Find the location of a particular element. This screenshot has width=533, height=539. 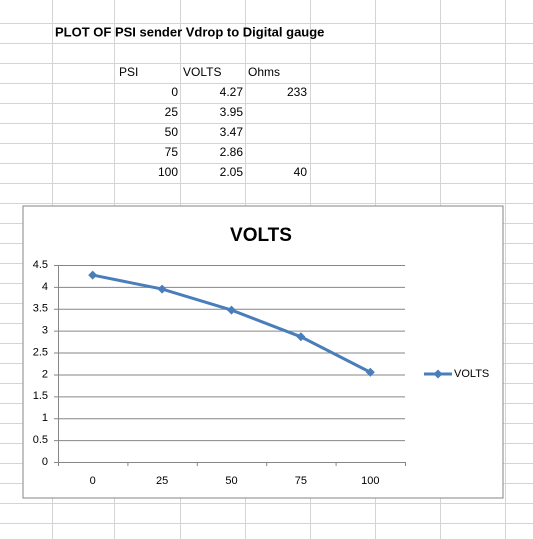

y-tick-label: 2.5 is located at coordinates (40, 352).